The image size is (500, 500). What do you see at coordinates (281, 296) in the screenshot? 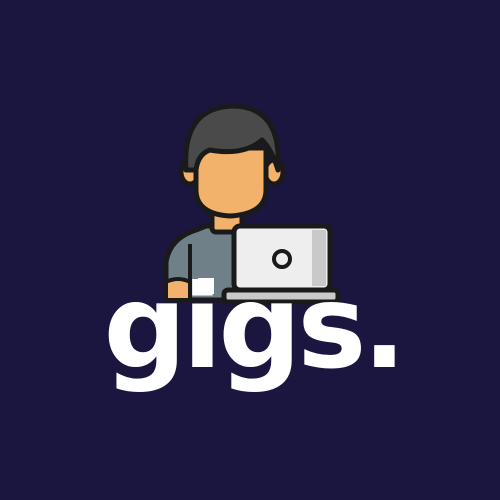
I see `laptop-base-shape` at bounding box center [281, 296].